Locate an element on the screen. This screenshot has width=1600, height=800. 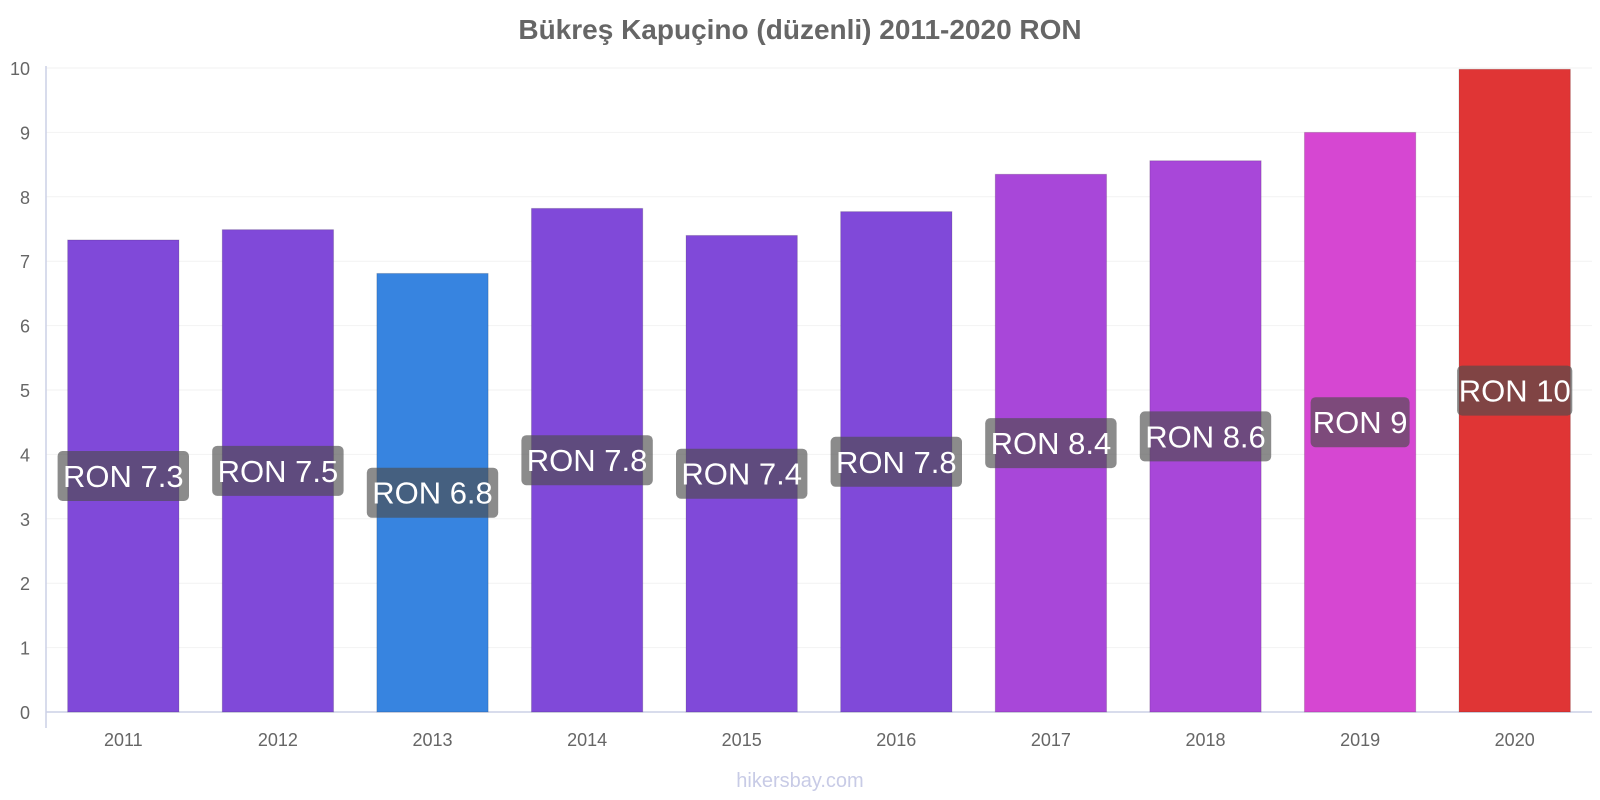
y-tick-label: 1 is located at coordinates (25, 649).